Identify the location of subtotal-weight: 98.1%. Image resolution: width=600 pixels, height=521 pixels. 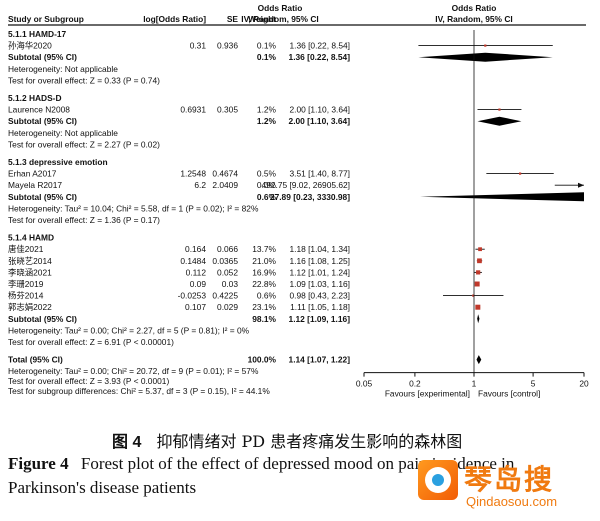
(264, 319).